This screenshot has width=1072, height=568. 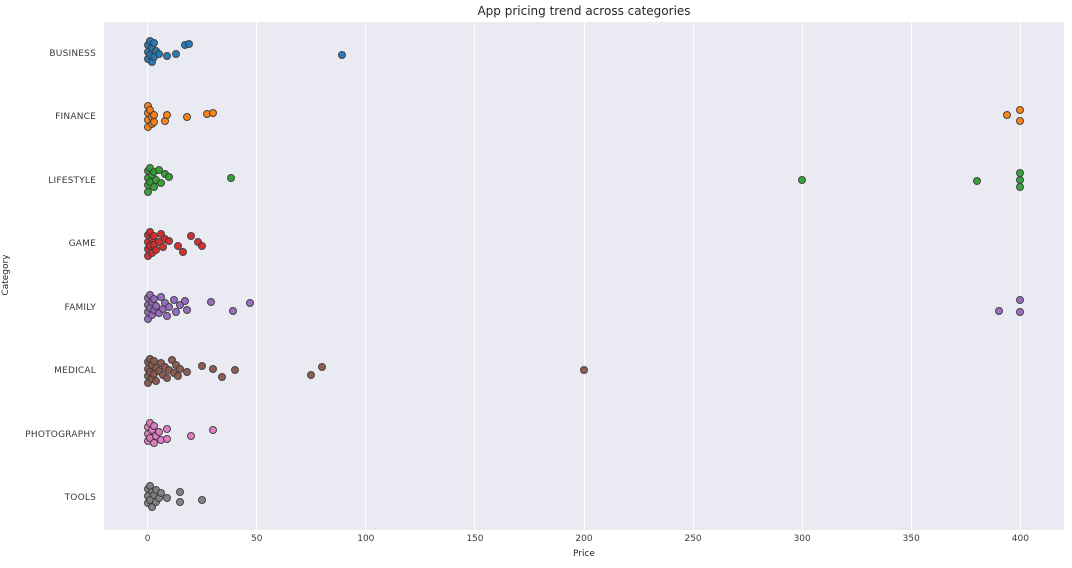 What do you see at coordinates (75, 371) in the screenshot?
I see `y-tick-label: MEDICAL` at bounding box center [75, 371].